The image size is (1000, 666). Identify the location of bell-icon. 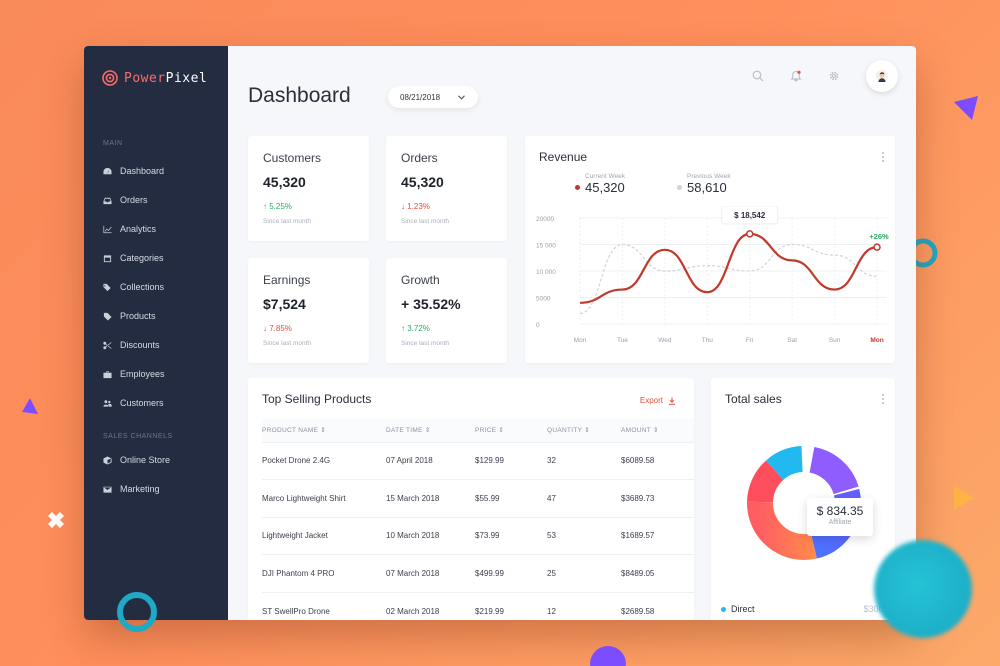
(796, 76).